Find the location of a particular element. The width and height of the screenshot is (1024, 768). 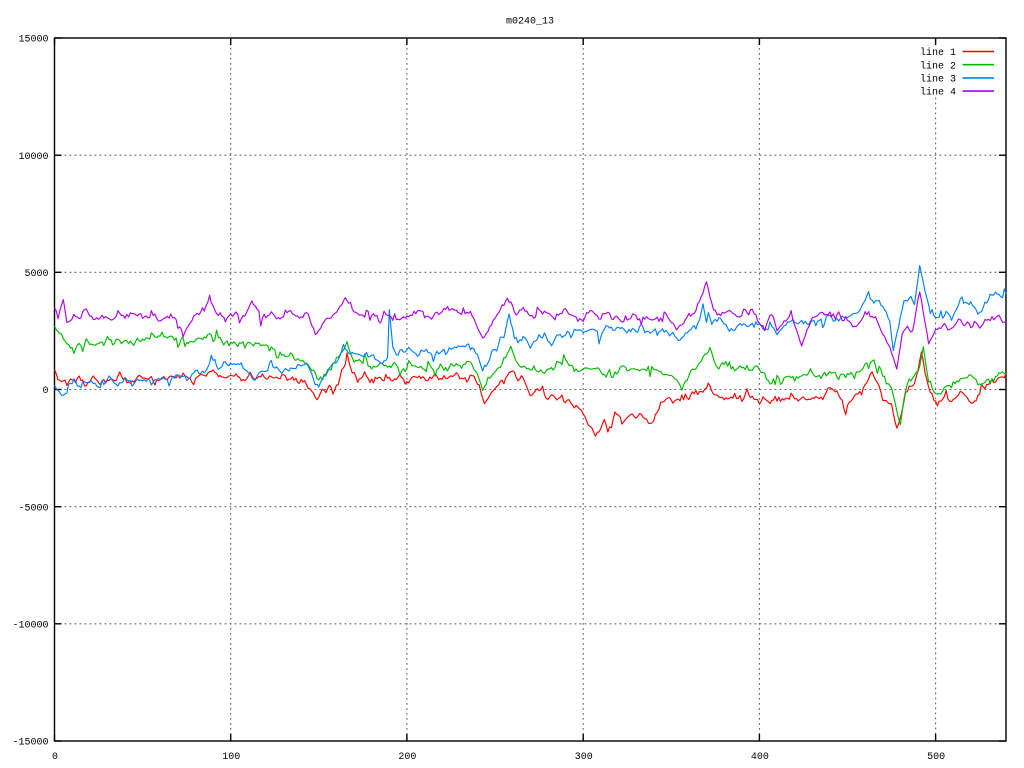

svg-text: 400 is located at coordinates (760, 757).